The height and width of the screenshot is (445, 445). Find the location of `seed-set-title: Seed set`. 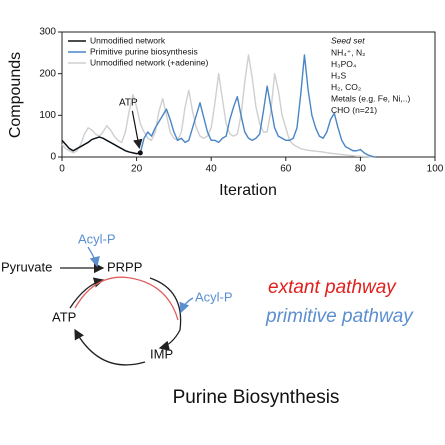

seed-set-title: Seed set is located at coordinates (348, 40).